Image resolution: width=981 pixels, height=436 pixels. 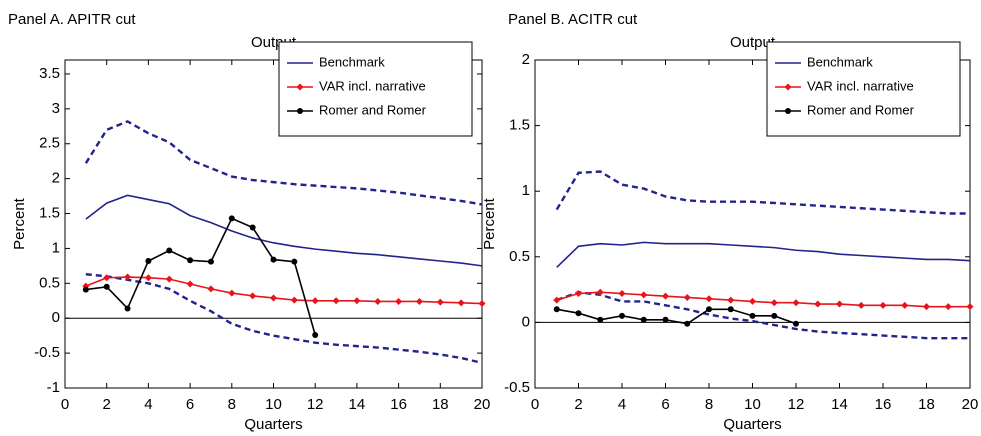 What do you see at coordinates (753, 42) in the screenshot?
I see `chart-title: Output` at bounding box center [753, 42].